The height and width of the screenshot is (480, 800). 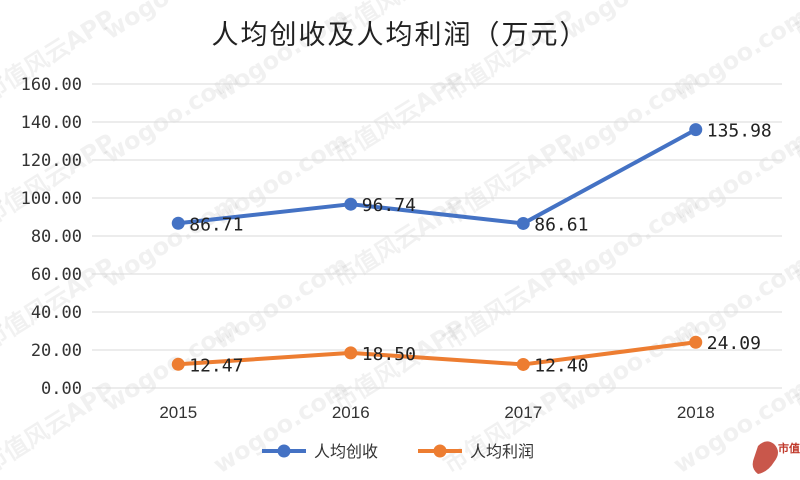 I want to click on series-2: 12.47 18.50 12.40 24.09, so click(x=466, y=354).